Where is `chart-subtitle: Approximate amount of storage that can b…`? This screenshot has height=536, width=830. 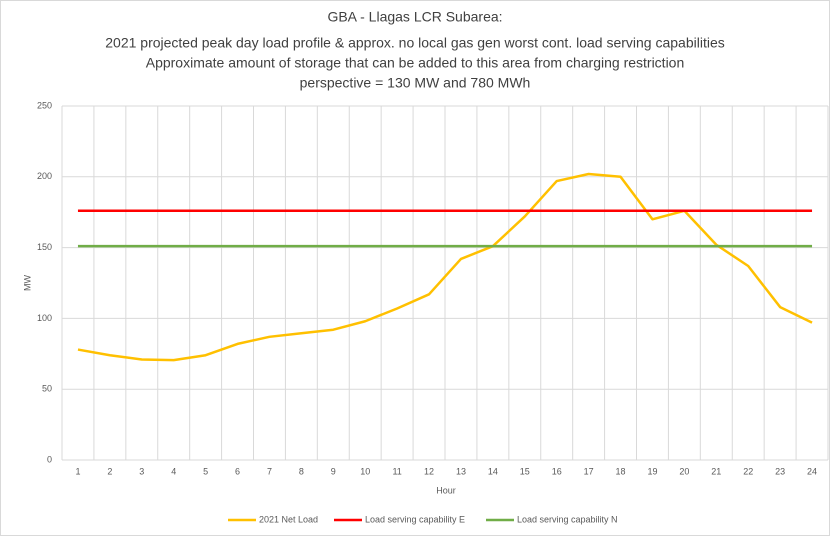 chart-subtitle: Approximate amount of storage that can b… is located at coordinates (415, 63).